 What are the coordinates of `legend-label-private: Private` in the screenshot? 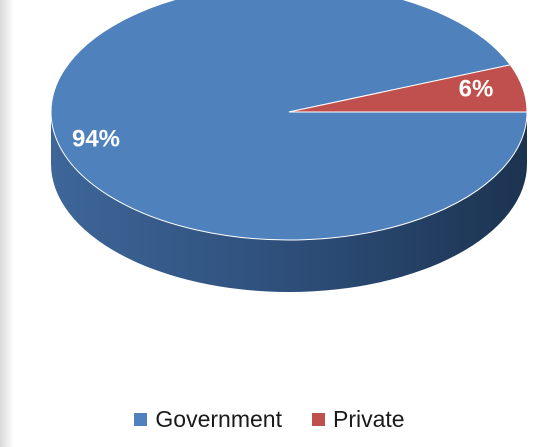 It's located at (368, 418).